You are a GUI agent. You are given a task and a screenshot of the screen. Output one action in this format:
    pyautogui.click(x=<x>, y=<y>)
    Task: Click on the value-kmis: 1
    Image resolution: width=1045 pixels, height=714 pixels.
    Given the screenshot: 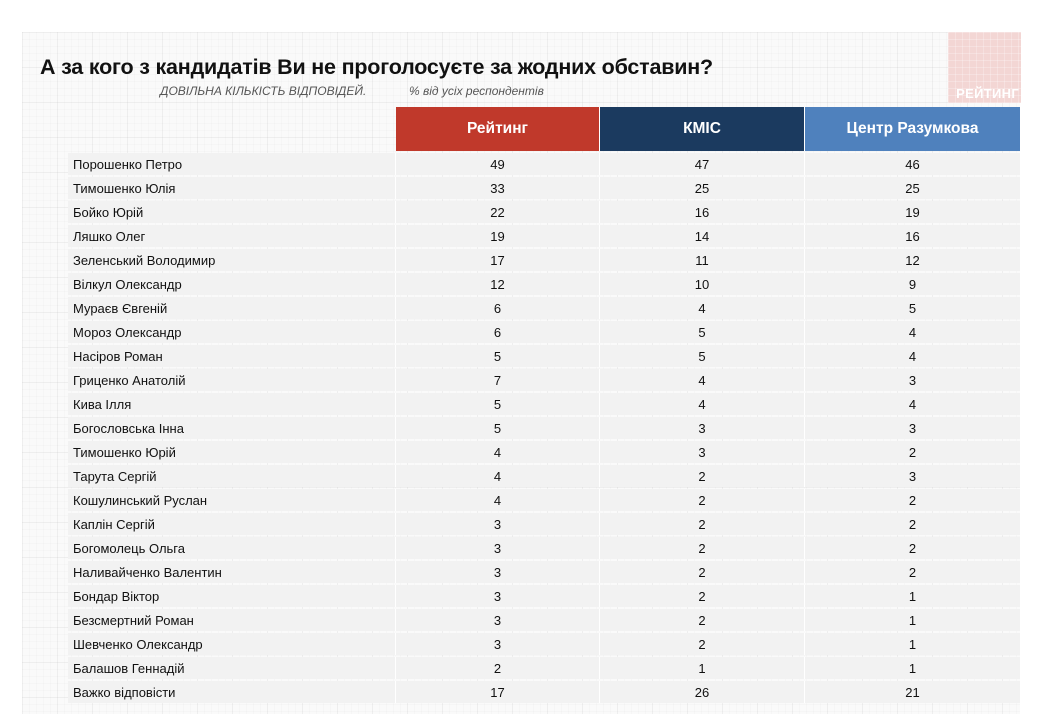 What is the action you would take?
    pyautogui.click(x=702, y=668)
    